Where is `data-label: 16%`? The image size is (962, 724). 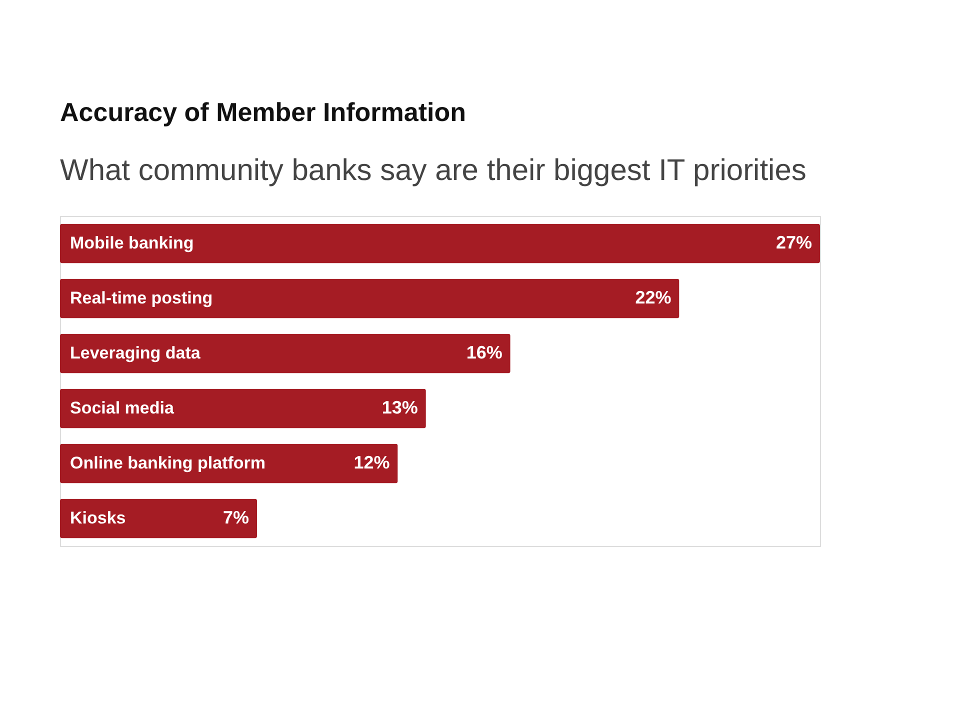
data-label: 16% is located at coordinates (484, 352).